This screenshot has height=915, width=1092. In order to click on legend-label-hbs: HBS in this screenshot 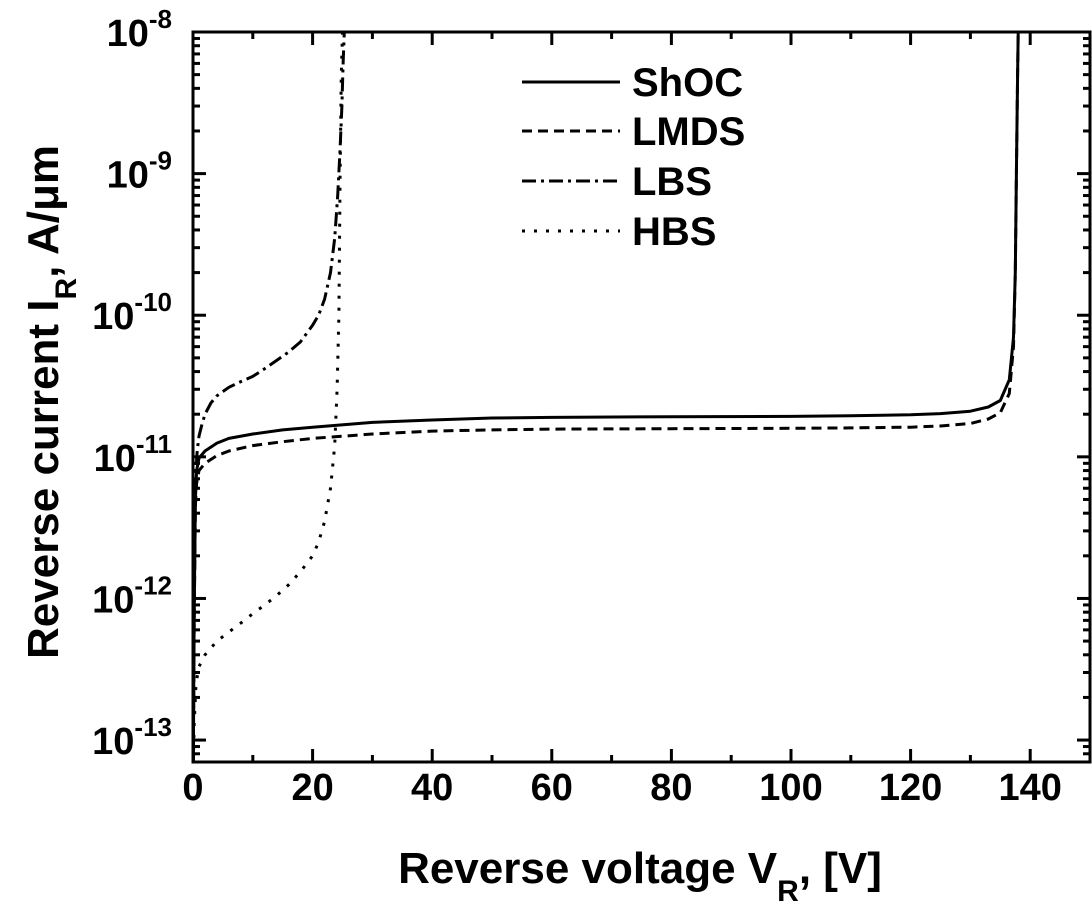, I will do `click(674, 232)`.